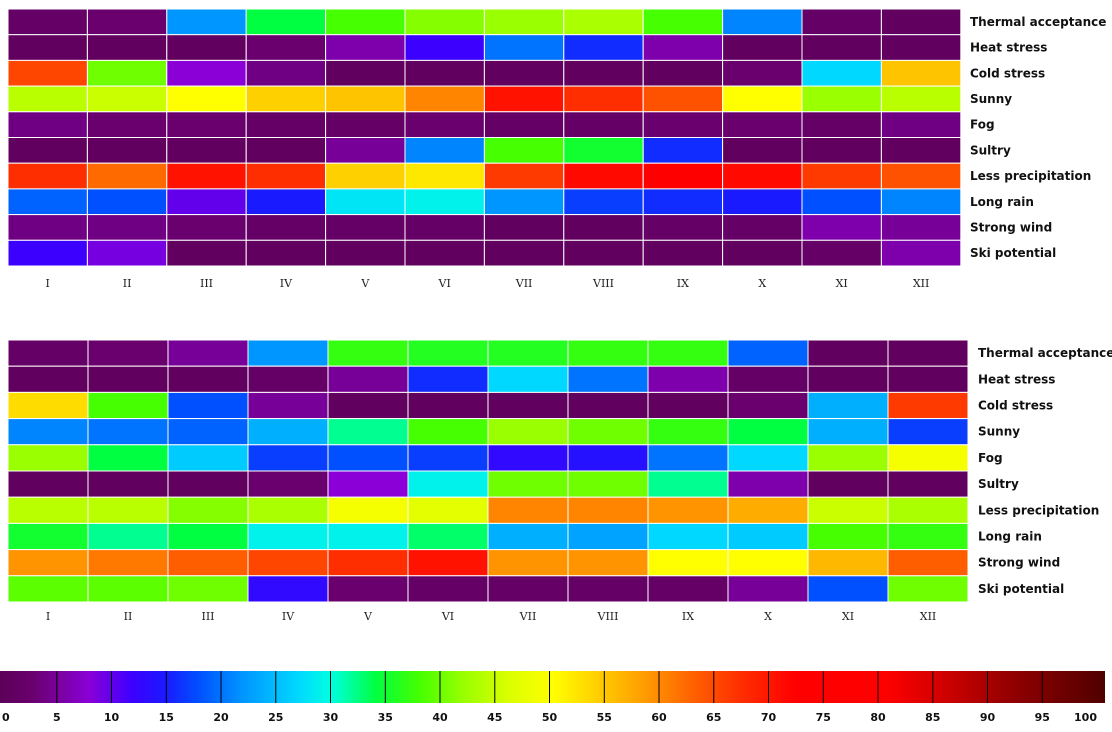 The width and height of the screenshot is (1112, 732). What do you see at coordinates (999, 432) in the screenshot?
I see `row-label: Sunny` at bounding box center [999, 432].